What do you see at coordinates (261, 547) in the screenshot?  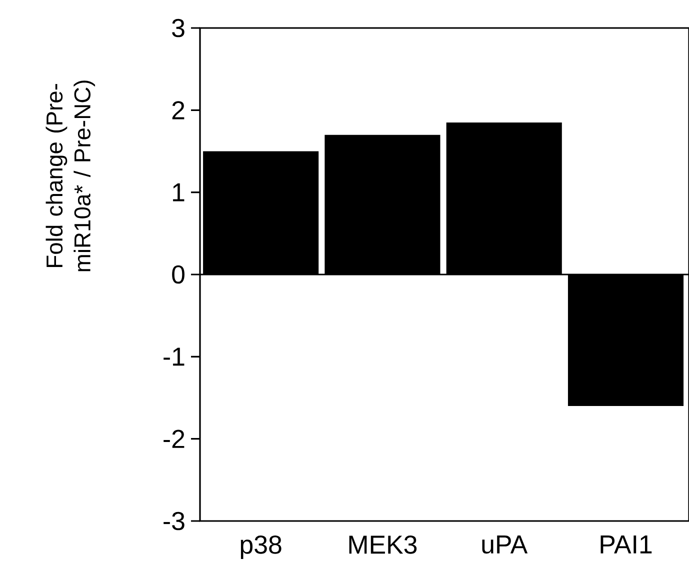 I see `x-tick-label: p38` at bounding box center [261, 547].